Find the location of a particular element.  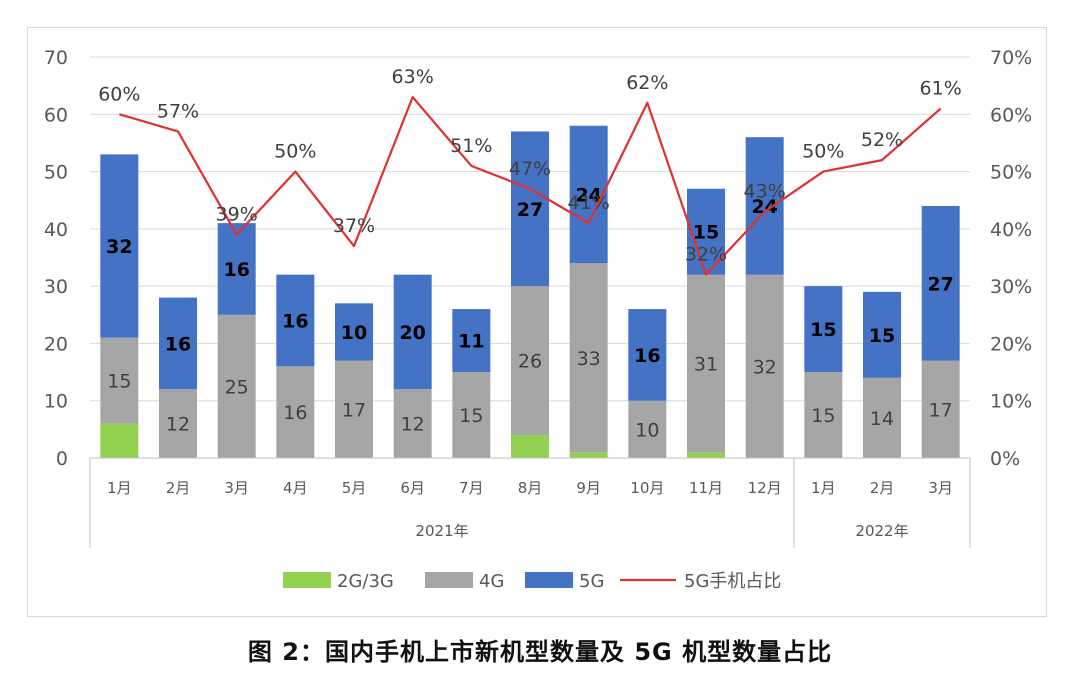

x-tick-label: 7月 is located at coordinates (471, 488).